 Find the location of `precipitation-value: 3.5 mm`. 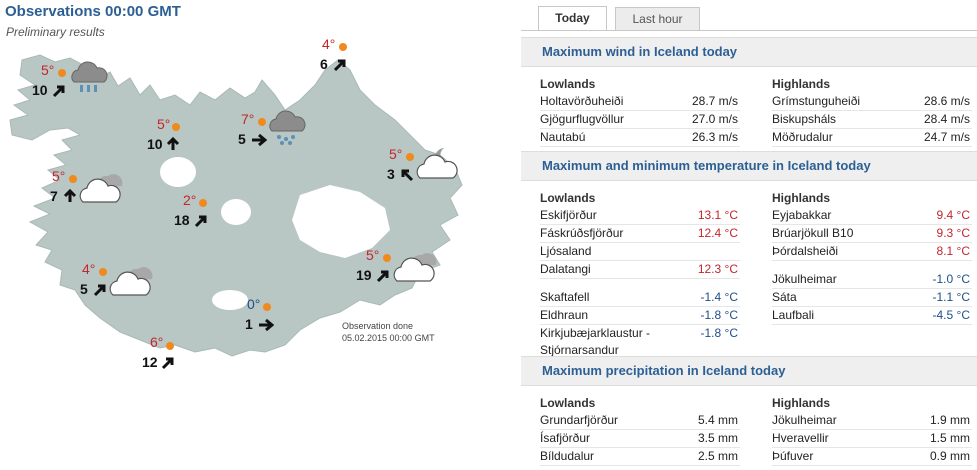

precipitation-value: 3.5 mm is located at coordinates (717, 438).